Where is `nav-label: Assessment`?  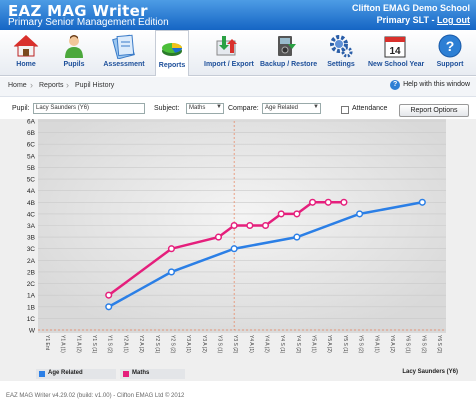
nav-label: Assessment is located at coordinates (124, 64).